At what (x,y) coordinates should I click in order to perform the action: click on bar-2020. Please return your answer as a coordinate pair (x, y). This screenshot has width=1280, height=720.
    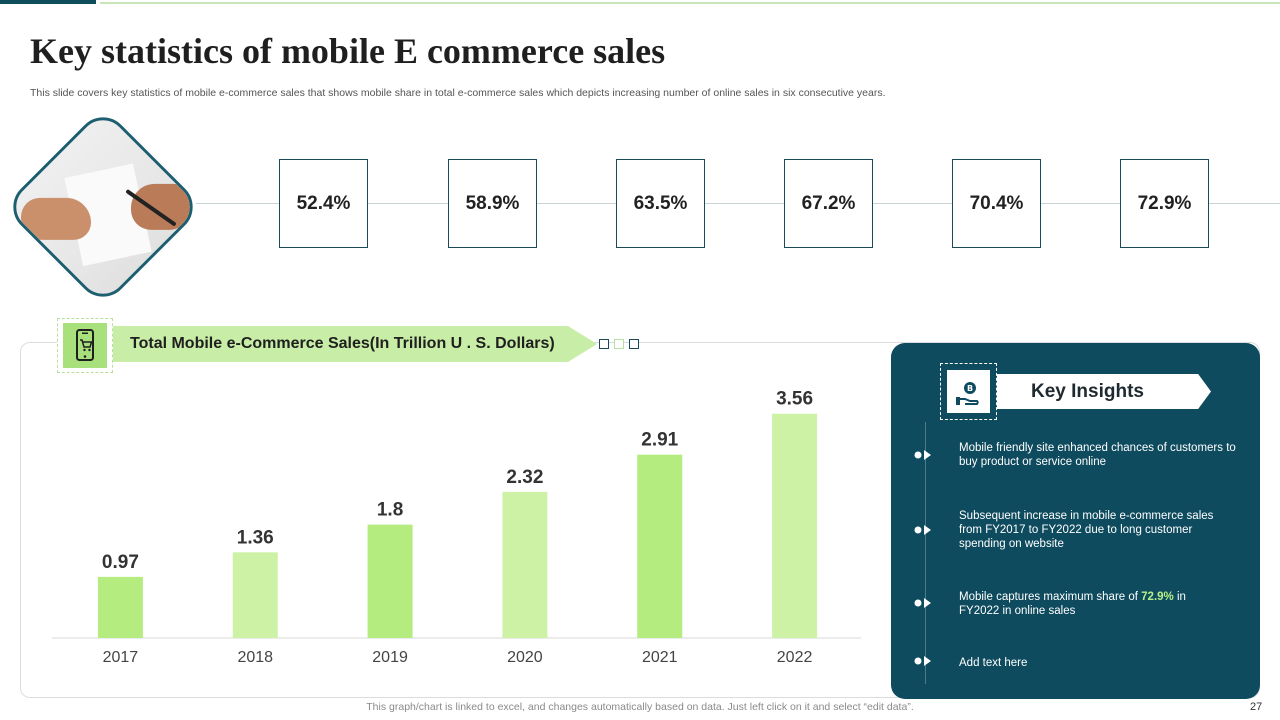
    Looking at the image, I should click on (525, 564).